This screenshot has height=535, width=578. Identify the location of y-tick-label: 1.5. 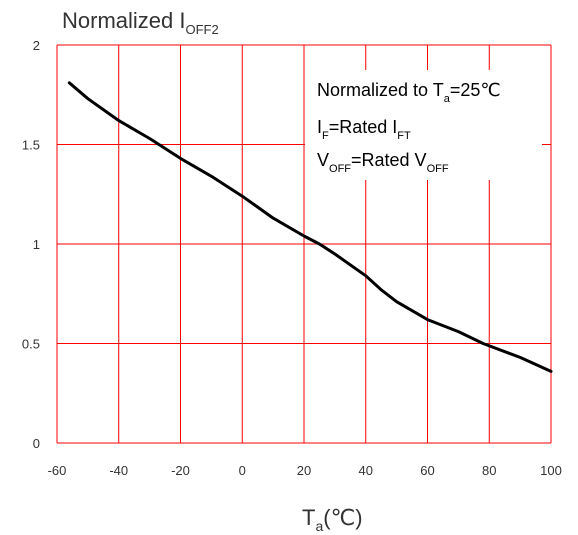
(31, 145).